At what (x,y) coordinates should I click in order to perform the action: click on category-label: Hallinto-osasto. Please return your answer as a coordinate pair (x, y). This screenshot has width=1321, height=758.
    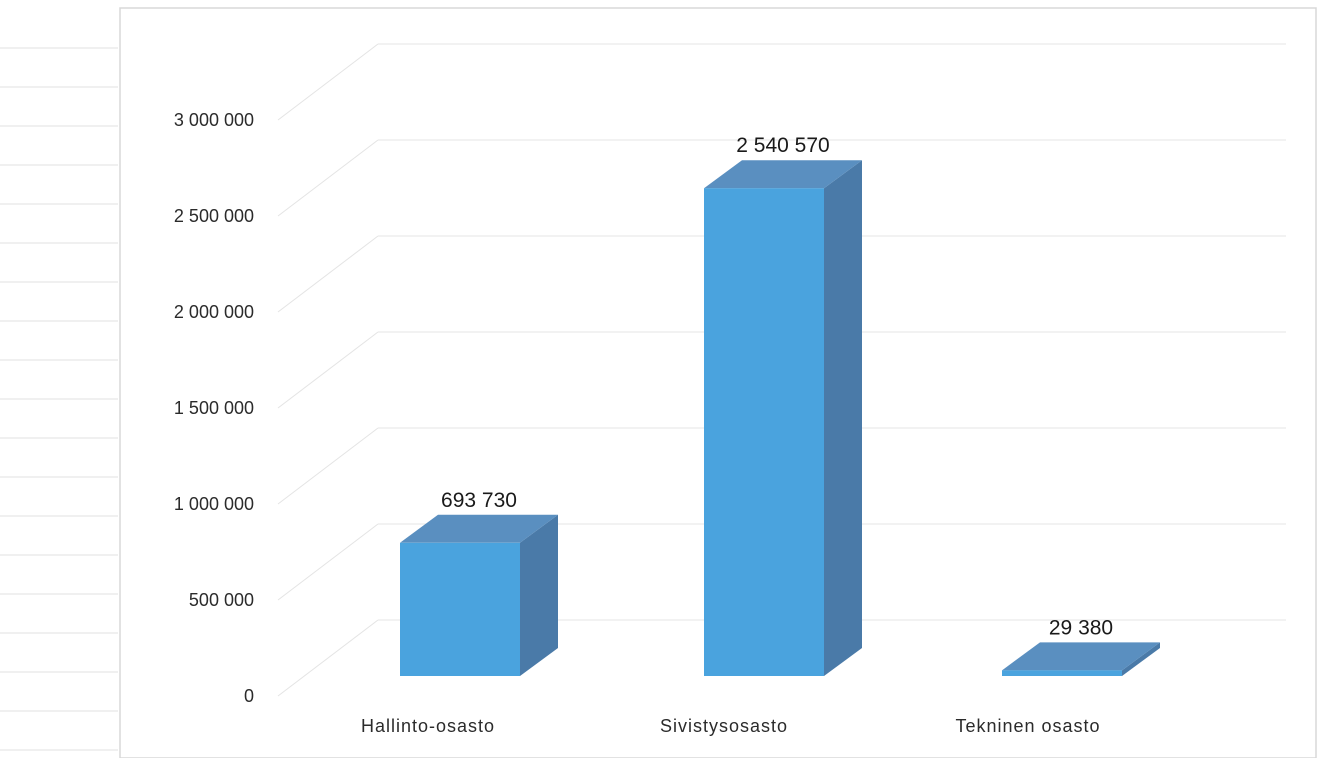
    Looking at the image, I should click on (428, 726).